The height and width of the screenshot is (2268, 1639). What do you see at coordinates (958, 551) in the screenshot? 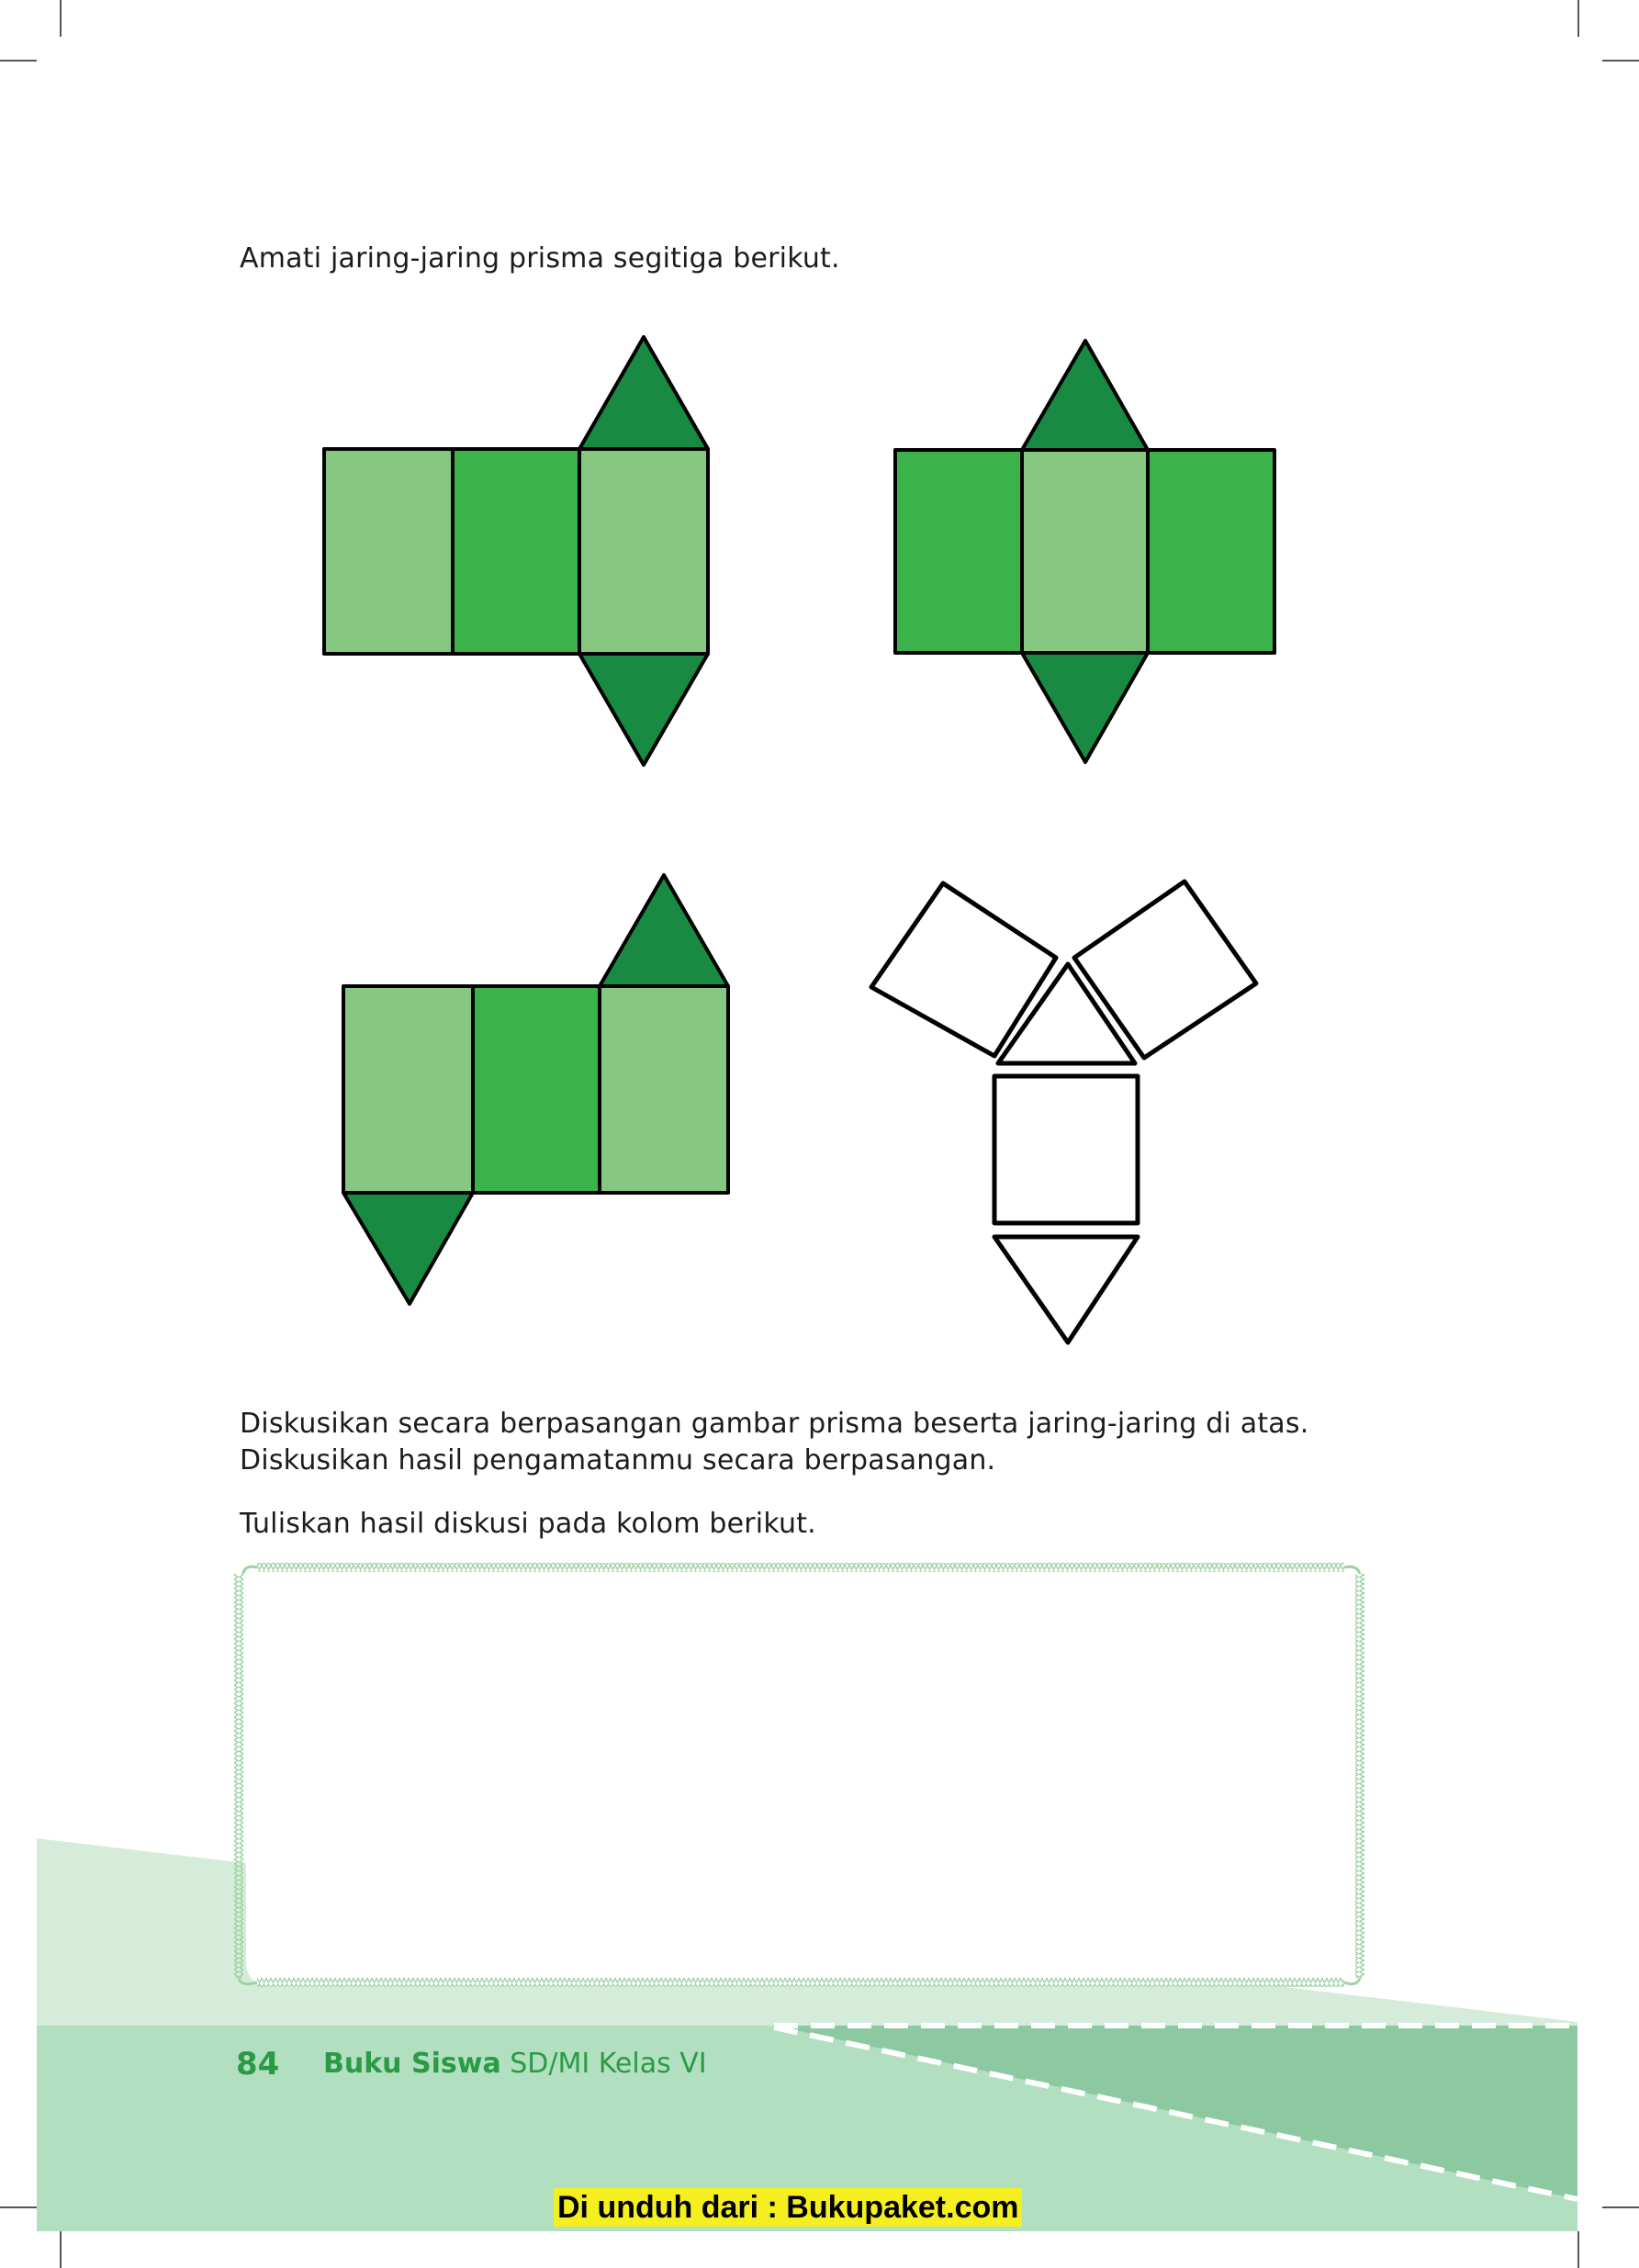
I see `net-2-rect-a` at bounding box center [958, 551].